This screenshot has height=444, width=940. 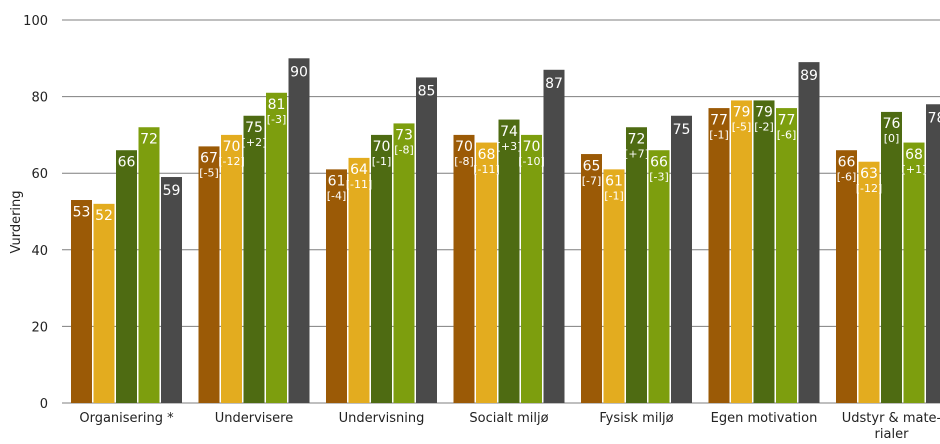 What do you see at coordinates (172, 191) in the screenshot?
I see `data-label: 59` at bounding box center [172, 191].